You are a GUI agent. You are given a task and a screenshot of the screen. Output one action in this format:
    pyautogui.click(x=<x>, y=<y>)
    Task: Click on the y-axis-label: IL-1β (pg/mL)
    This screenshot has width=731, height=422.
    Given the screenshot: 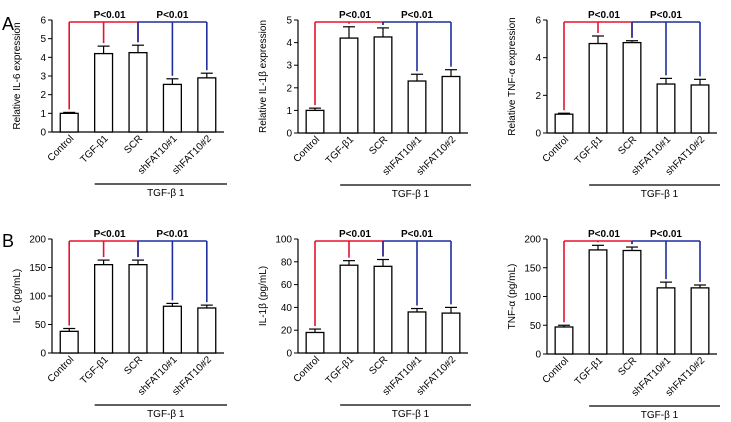 What is the action you would take?
    pyautogui.click(x=263, y=296)
    